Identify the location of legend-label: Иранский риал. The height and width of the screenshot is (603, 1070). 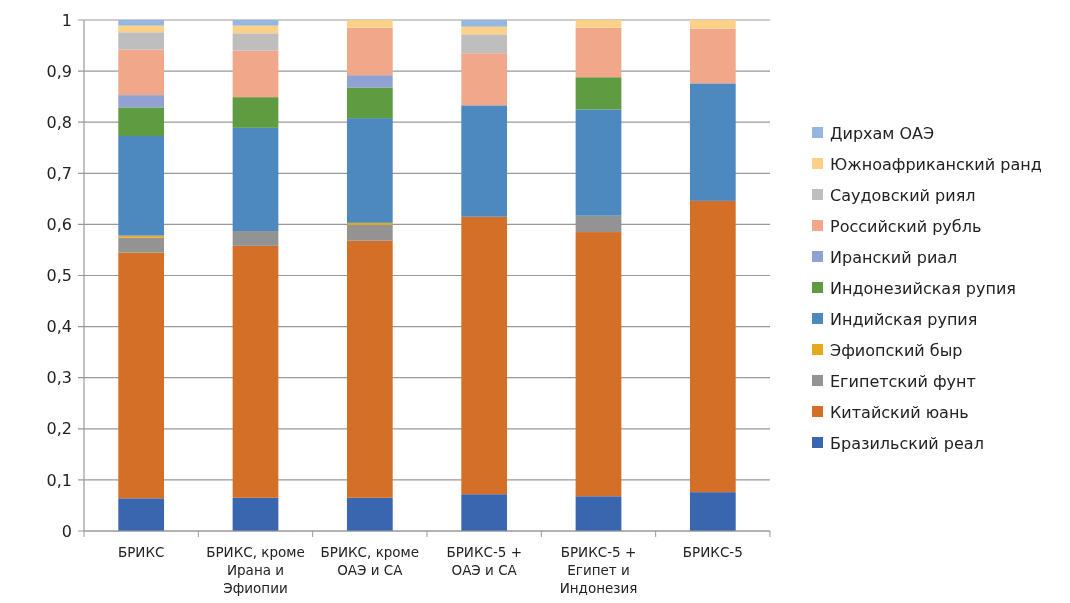
(894, 257).